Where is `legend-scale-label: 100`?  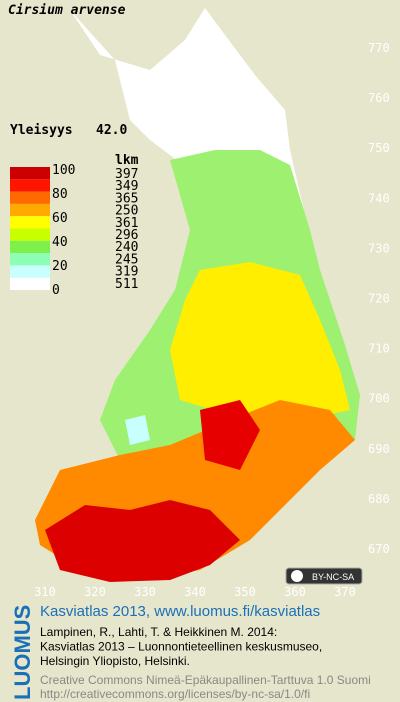
legend-scale-label: 100 is located at coordinates (63, 170).